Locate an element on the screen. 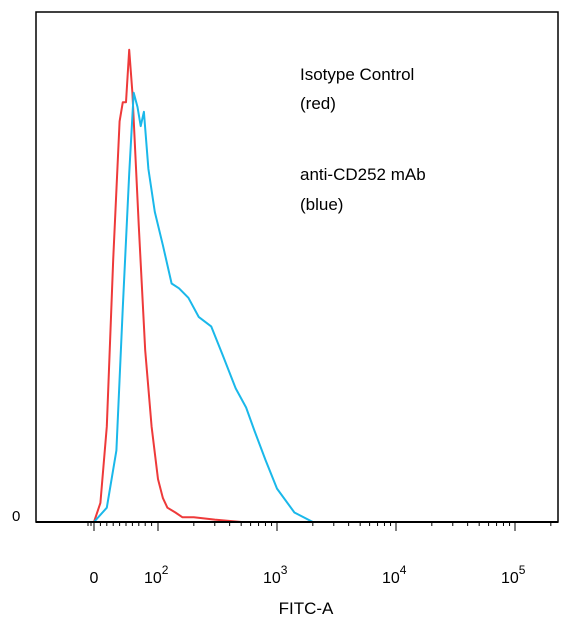 This screenshot has width=561, height=623. x-tick-label-2: 10³ is located at coordinates (275, 575).